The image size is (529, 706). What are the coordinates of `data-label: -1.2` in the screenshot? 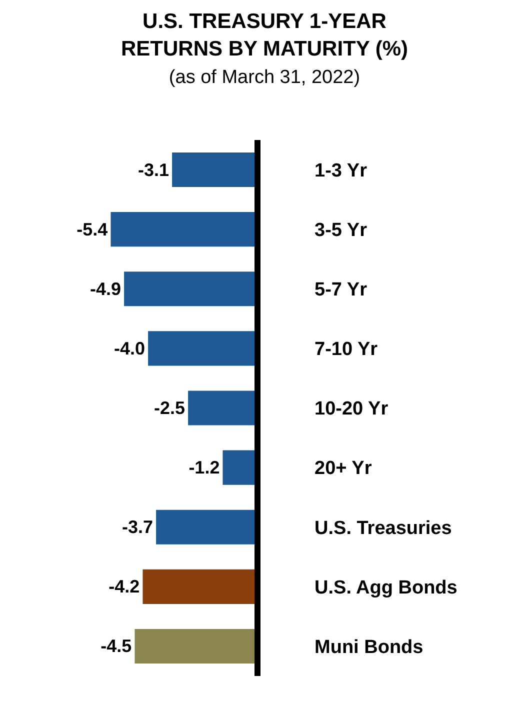 It's located at (204, 468).